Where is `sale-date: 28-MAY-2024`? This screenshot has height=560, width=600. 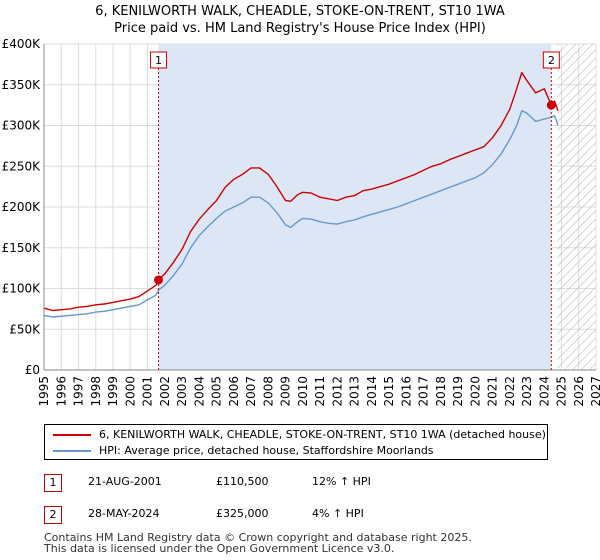
sale-date: 28-MAY-2024 is located at coordinates (124, 513).